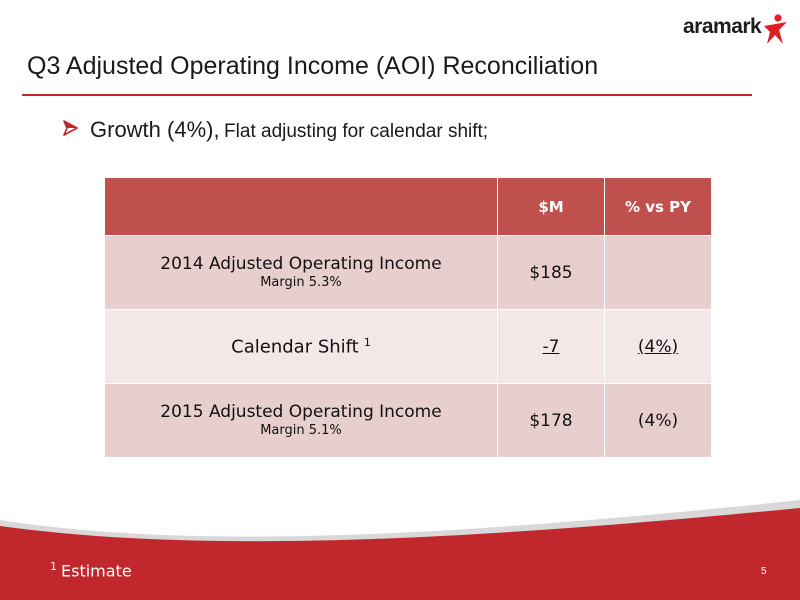 Image resolution: width=800 pixels, height=600 pixels. What do you see at coordinates (53, 566) in the screenshot?
I see `footnote-mark: 1` at bounding box center [53, 566].